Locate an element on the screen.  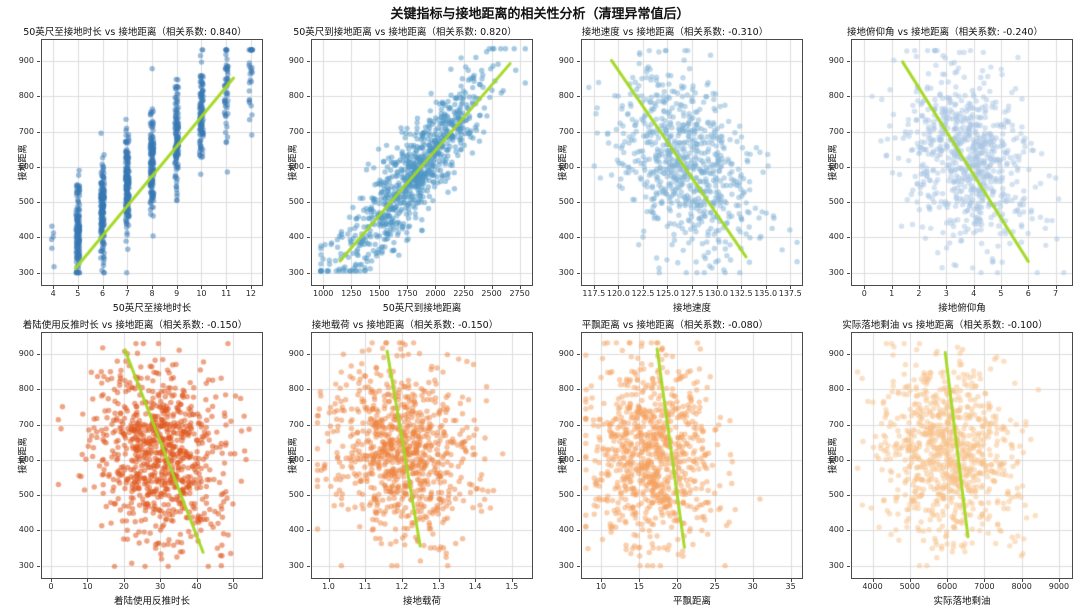
x-tick-label: 1250 is located at coordinates (351, 293).